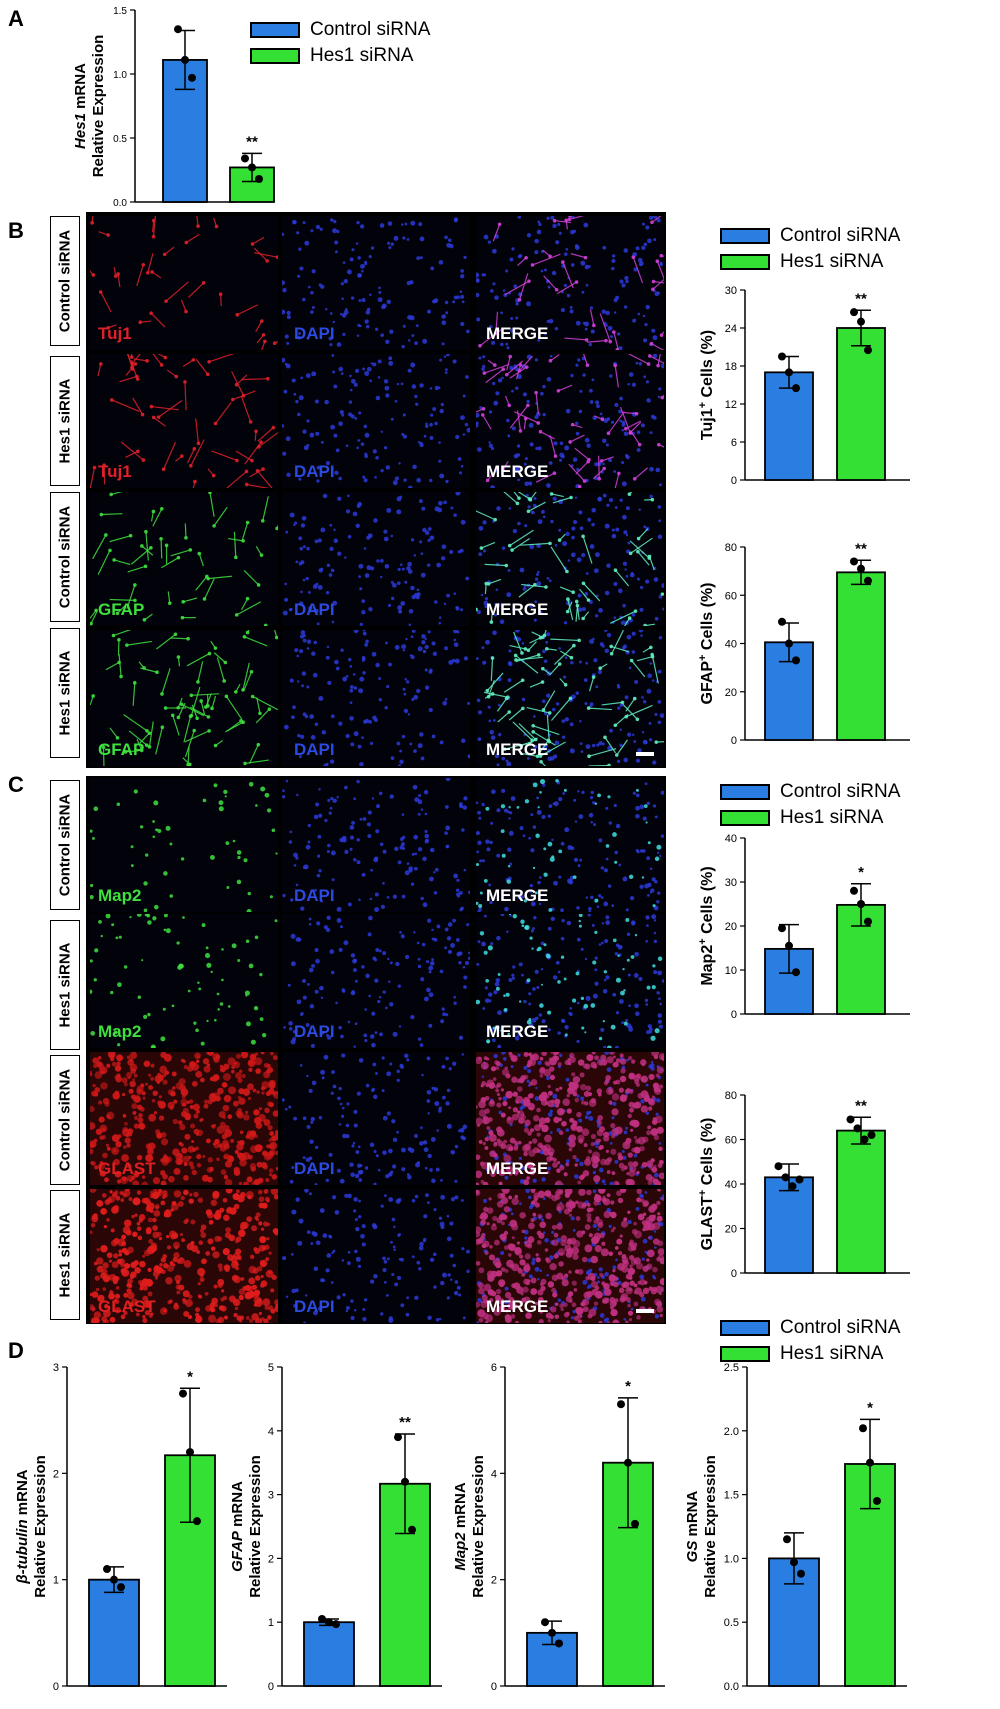 The width and height of the screenshot is (1000, 1709). I want to click on legend-d: Control siRNA Hes1 siRNA, so click(810, 1341).